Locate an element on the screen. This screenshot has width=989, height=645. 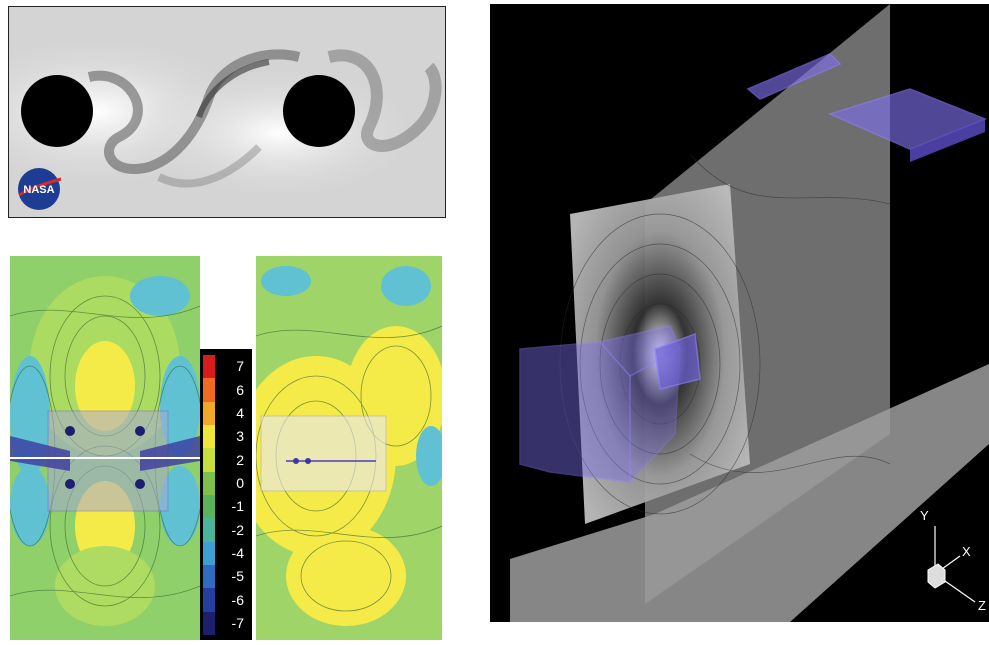
nasa-logo: NASA is located at coordinates (39, 189).